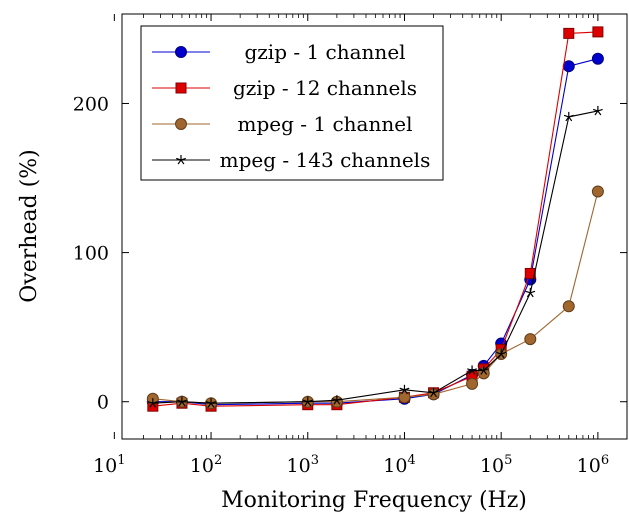 The image size is (629, 517). I want to click on x-axis-label: Monitoring Frequency (Hz), so click(374, 500).